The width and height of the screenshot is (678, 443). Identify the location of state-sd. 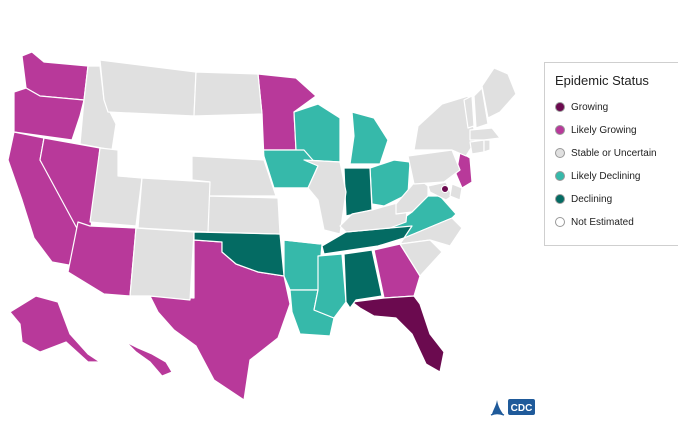
(228, 137).